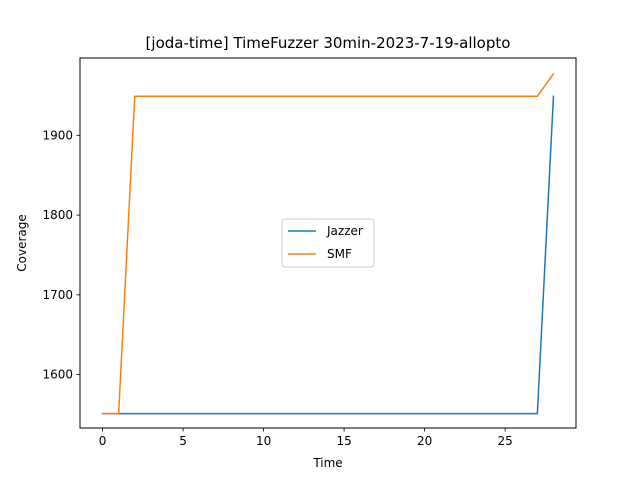 The image size is (640, 480). I want to click on y-tick-label: 1900, so click(57, 135).